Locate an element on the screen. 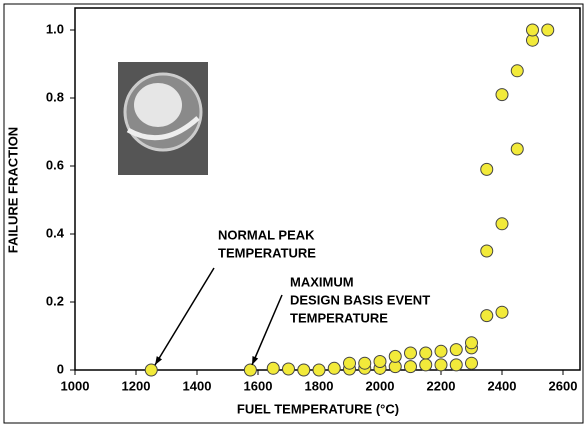  photo-inset is located at coordinates (163, 118).